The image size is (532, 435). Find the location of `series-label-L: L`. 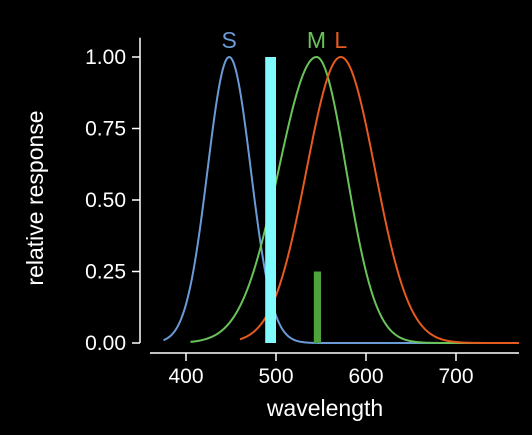

series-label-L: L is located at coordinates (340, 40).